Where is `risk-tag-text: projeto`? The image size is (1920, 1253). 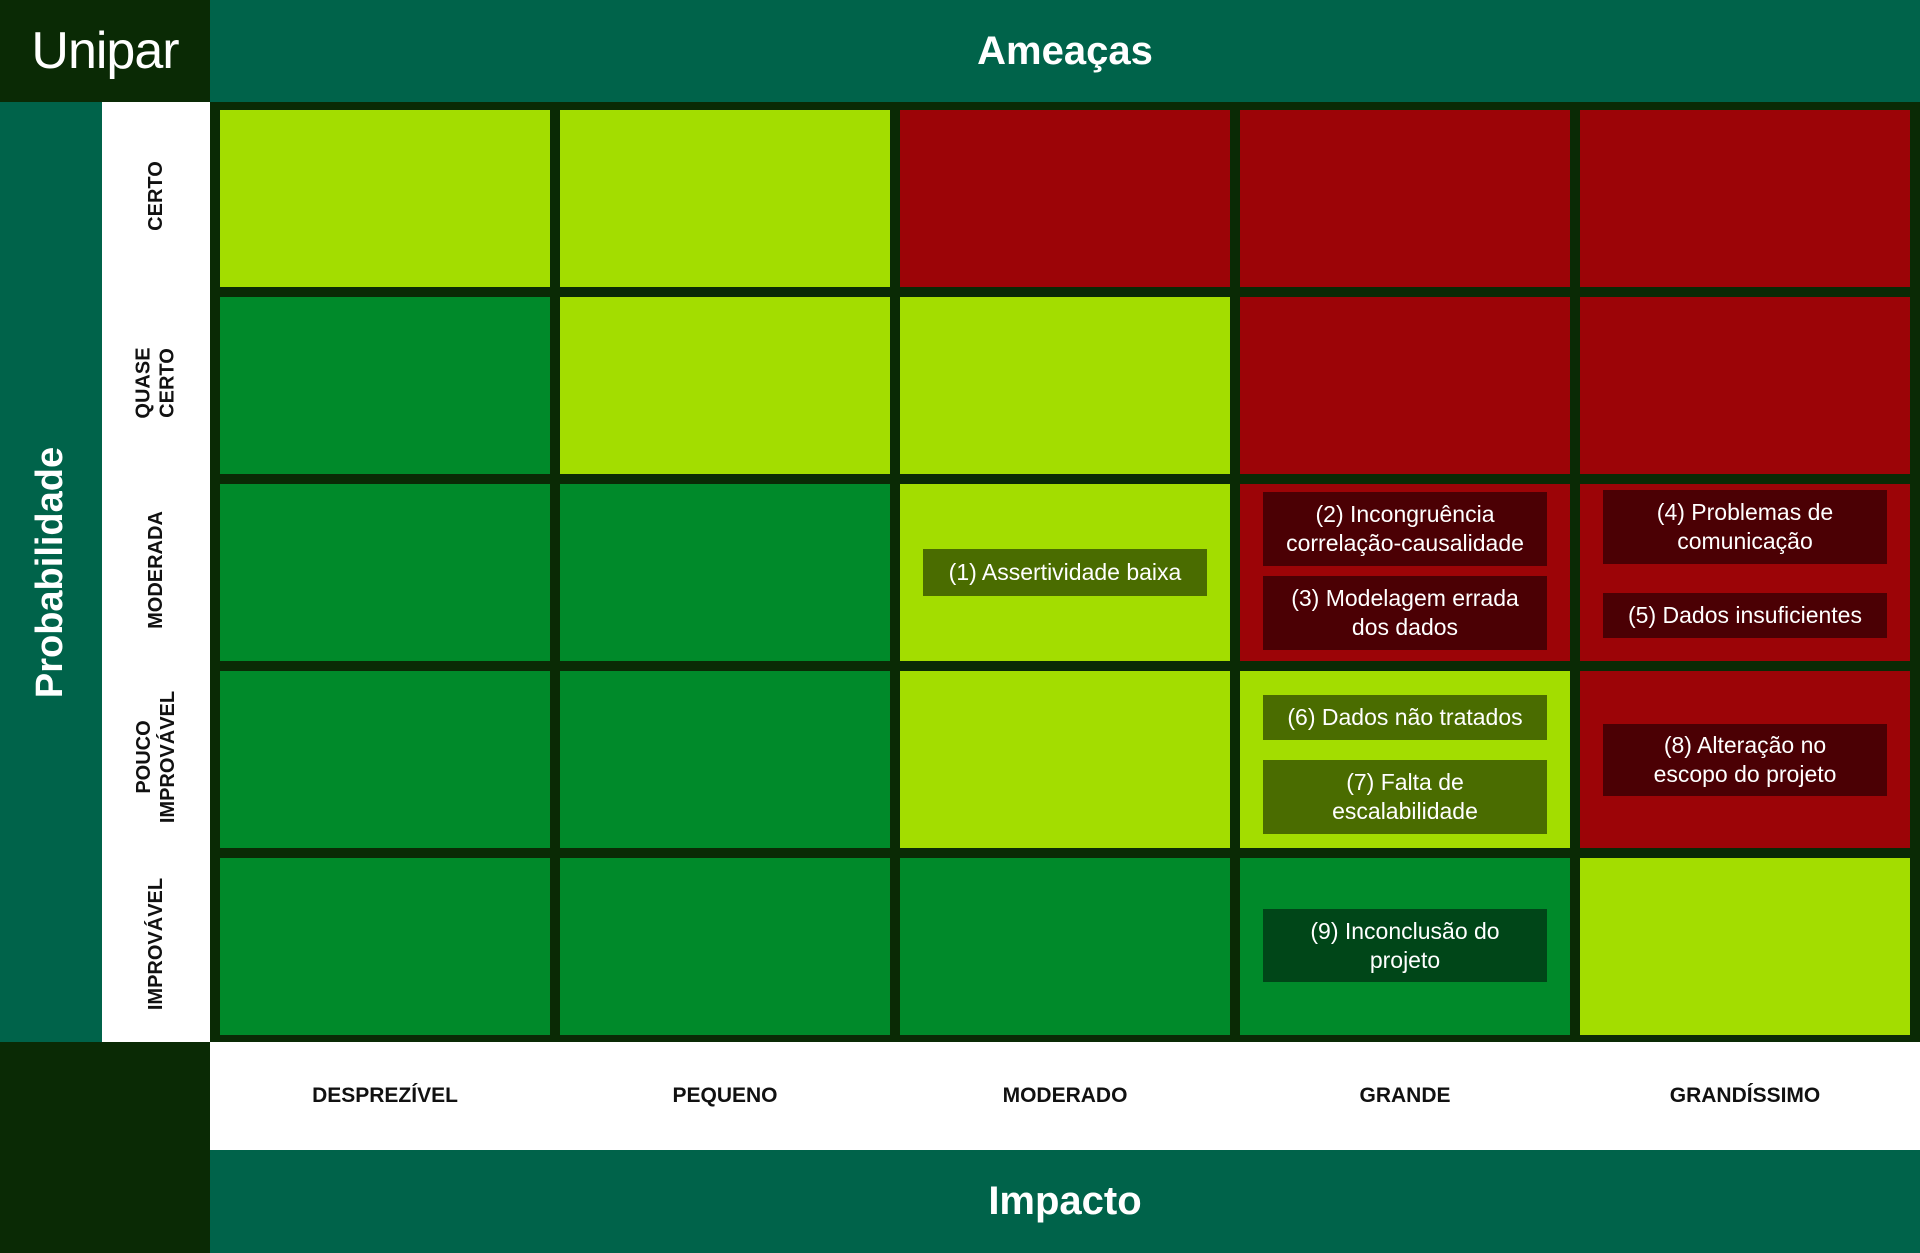 risk-tag-text: projeto is located at coordinates (1405, 959).